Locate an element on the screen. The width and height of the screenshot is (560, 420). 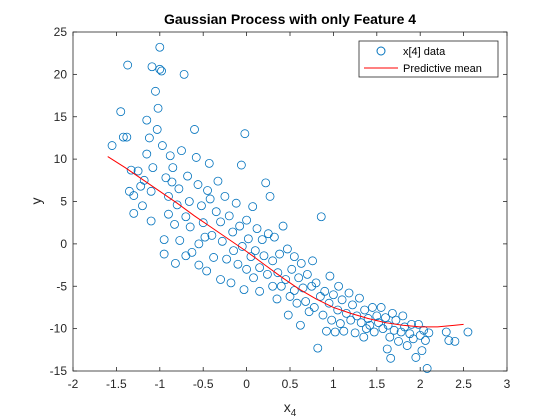
x-tick-label: -1 is located at coordinates (159, 384).